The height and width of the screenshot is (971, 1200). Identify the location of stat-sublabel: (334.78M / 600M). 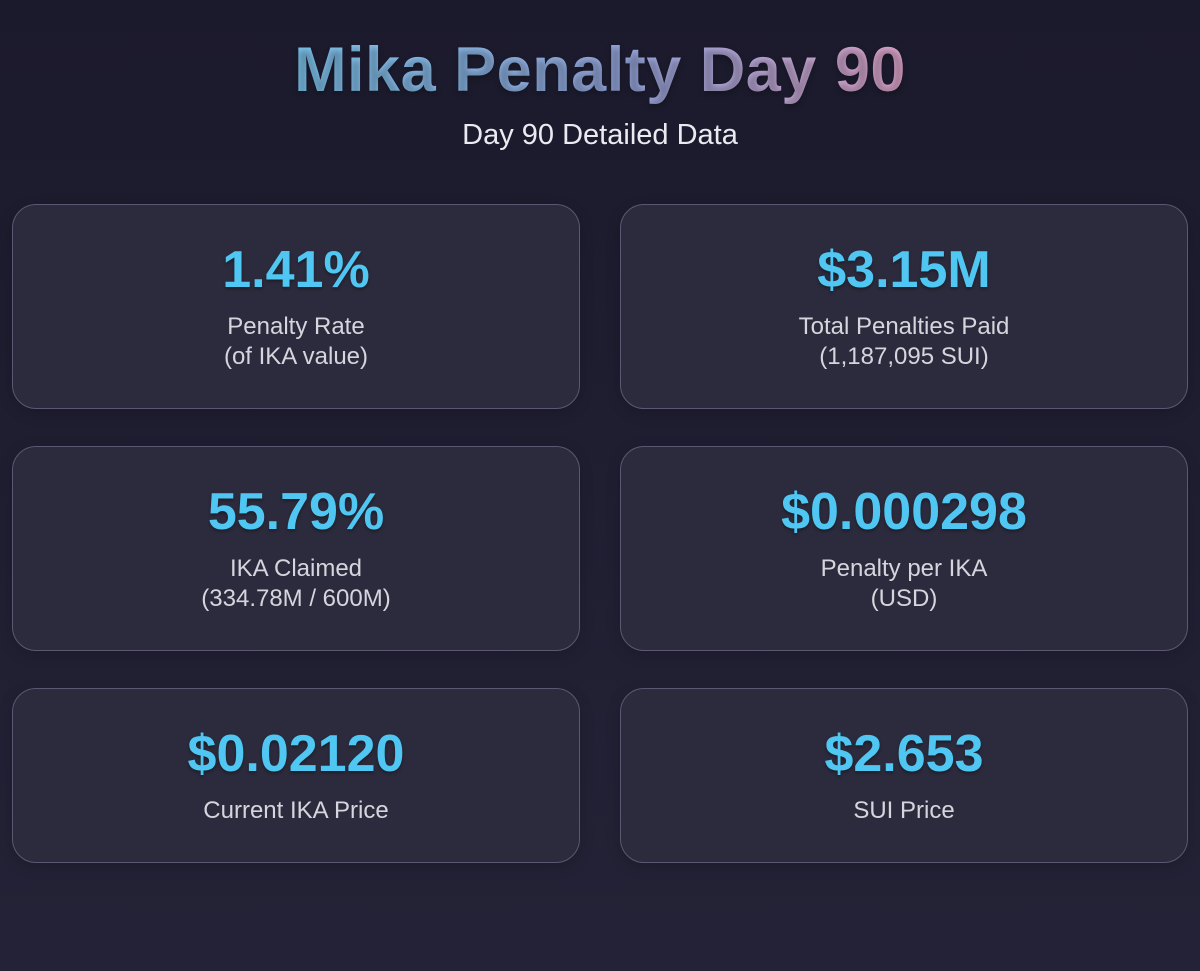
(296, 598).